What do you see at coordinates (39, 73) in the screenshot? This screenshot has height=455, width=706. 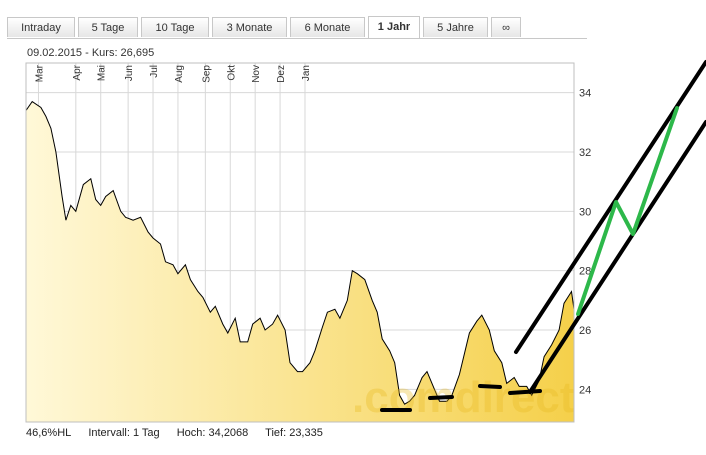 I see `month-tick-label: Mar` at bounding box center [39, 73].